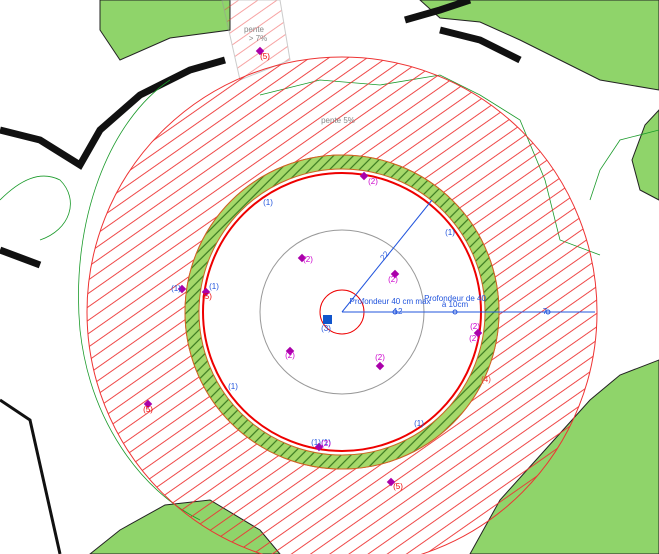 This screenshot has width=659, height=554. What do you see at coordinates (254, 29) in the screenshot?
I see `annotation: pente` at bounding box center [254, 29].